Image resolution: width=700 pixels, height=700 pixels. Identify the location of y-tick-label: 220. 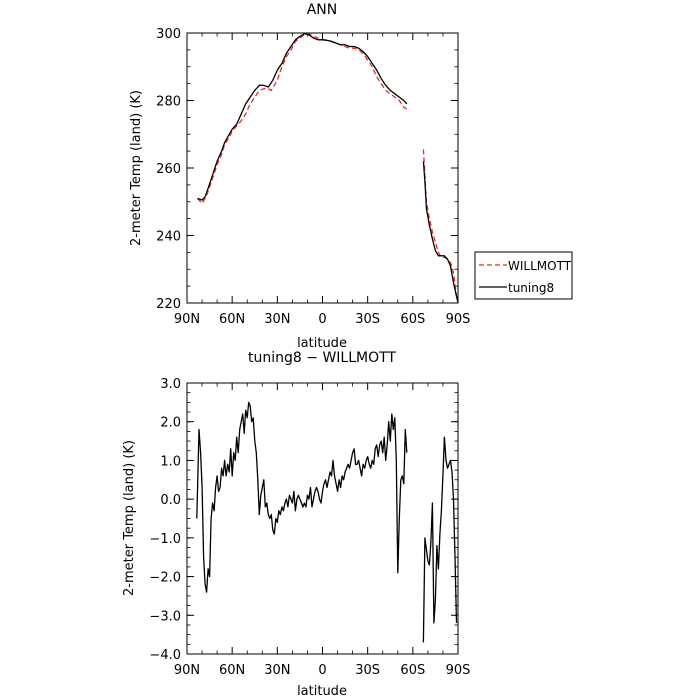
(168, 304).